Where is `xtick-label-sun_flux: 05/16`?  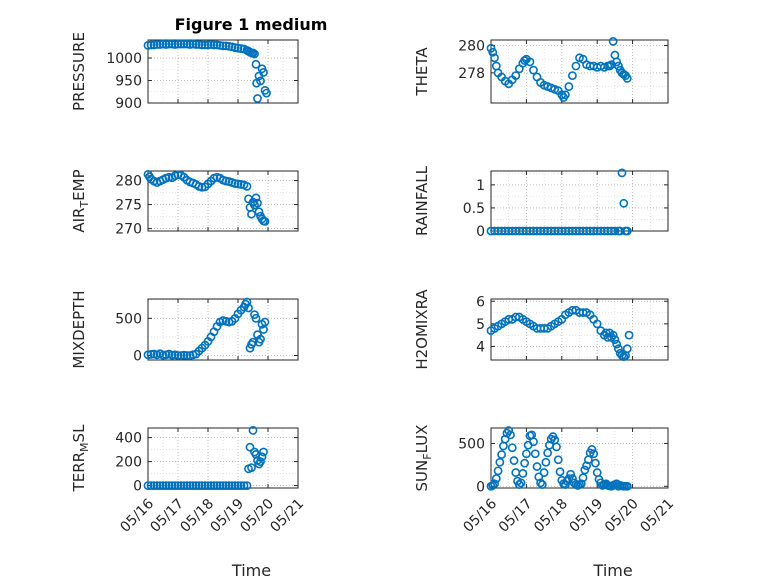
xtick-label-sun_flux: 05/16 is located at coordinates (480, 516).